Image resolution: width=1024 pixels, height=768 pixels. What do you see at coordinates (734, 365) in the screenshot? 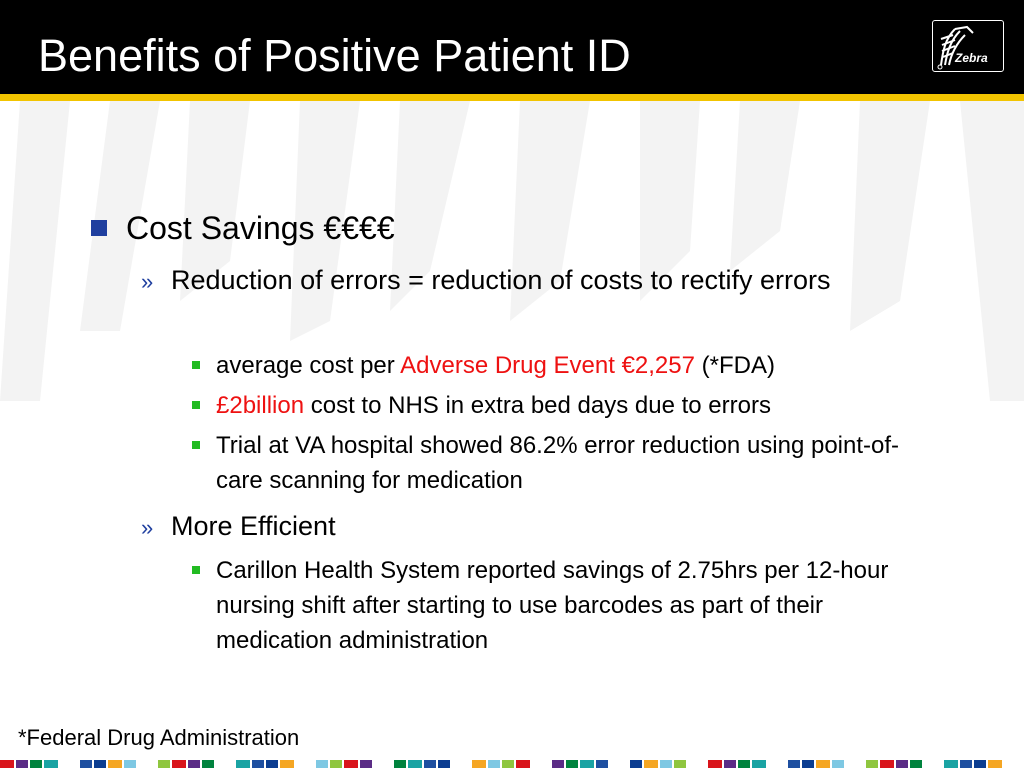
I see `item-suffix: (*FDA)` at bounding box center [734, 365].